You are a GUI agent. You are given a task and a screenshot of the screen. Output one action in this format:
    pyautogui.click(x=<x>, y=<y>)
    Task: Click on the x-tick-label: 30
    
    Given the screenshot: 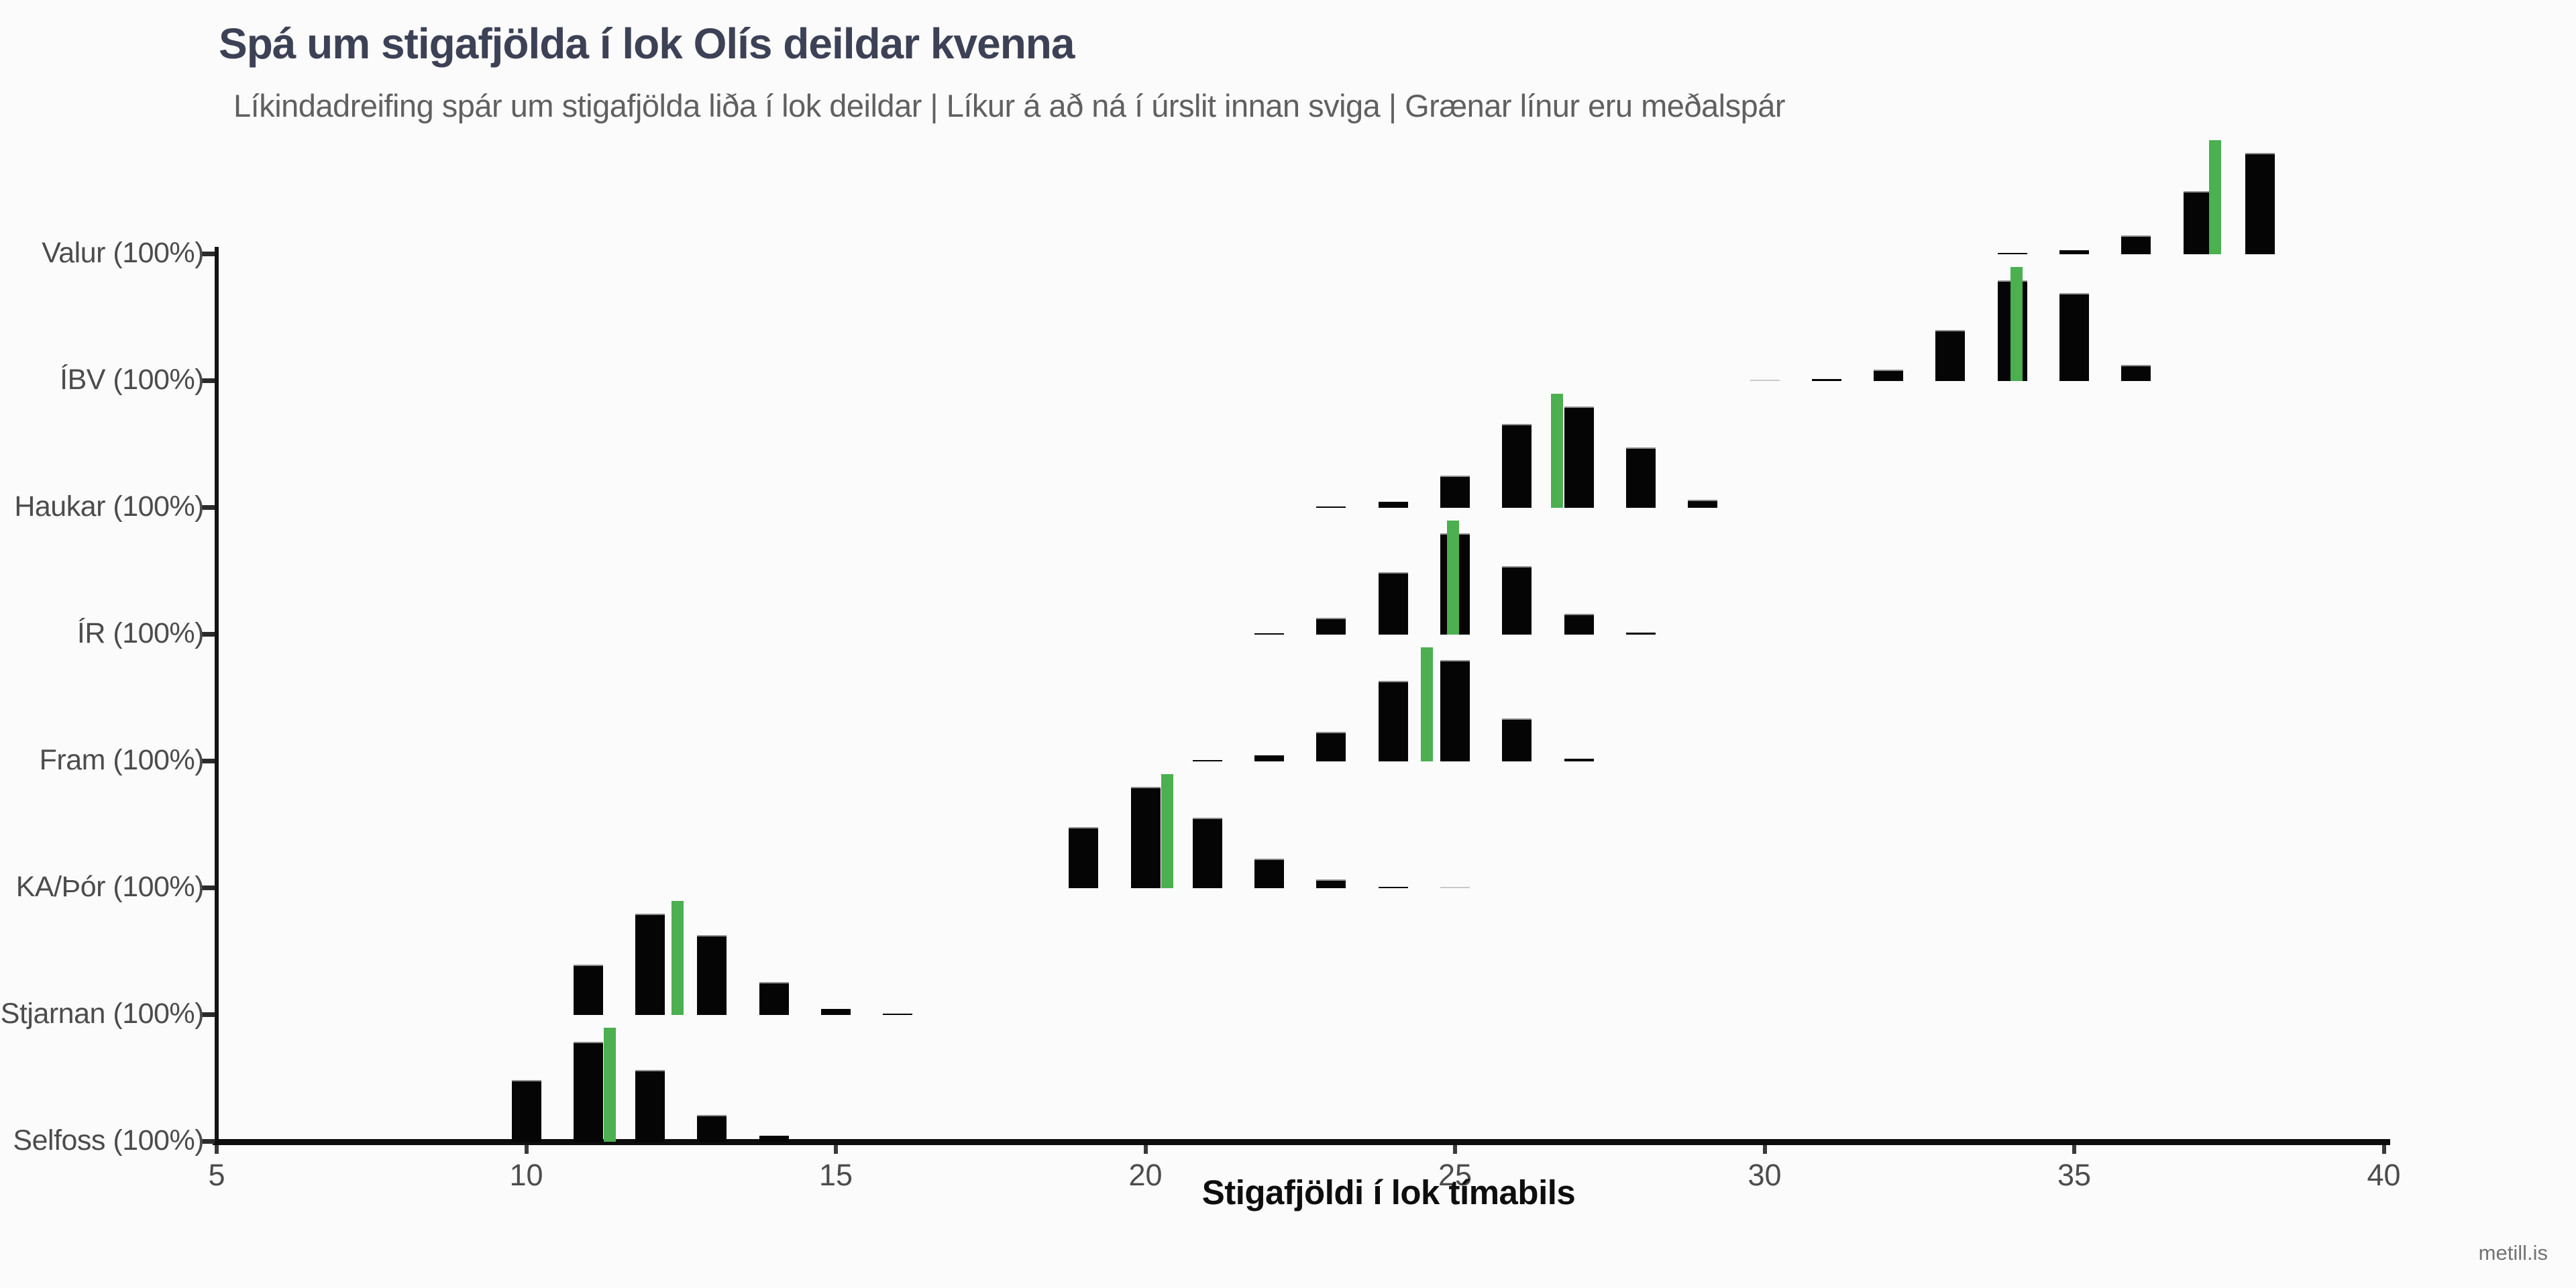 What is the action you would take?
    pyautogui.click(x=1765, y=1175)
    